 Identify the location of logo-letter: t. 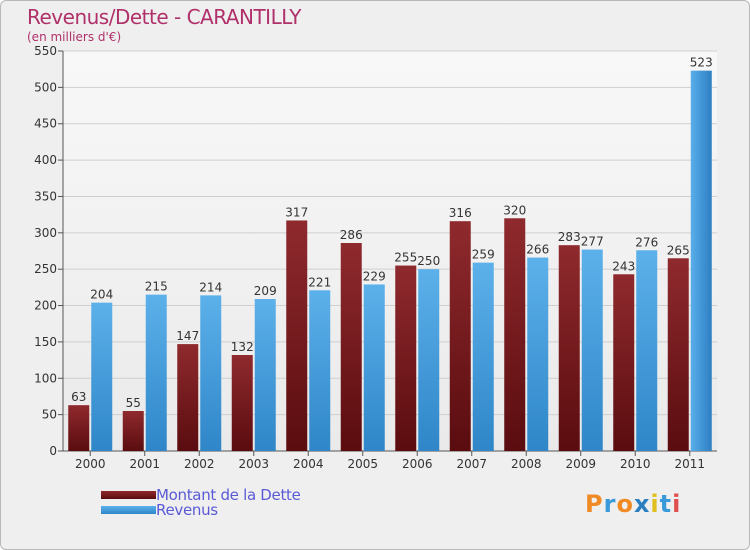
(666, 504).